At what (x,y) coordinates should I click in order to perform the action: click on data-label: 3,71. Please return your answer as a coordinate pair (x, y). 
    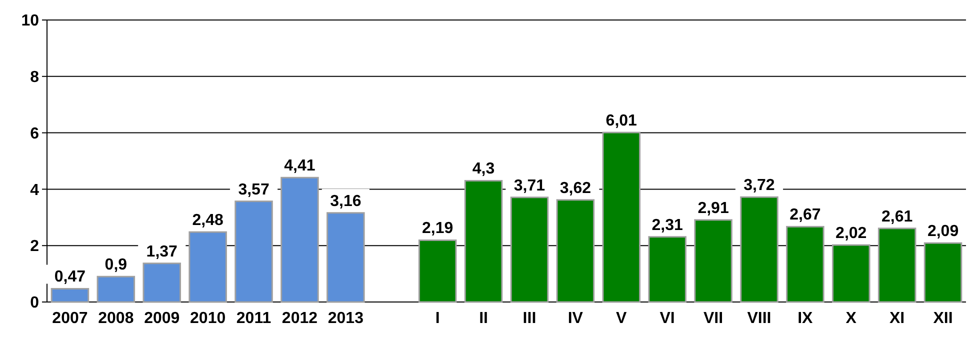
    Looking at the image, I should click on (530, 185).